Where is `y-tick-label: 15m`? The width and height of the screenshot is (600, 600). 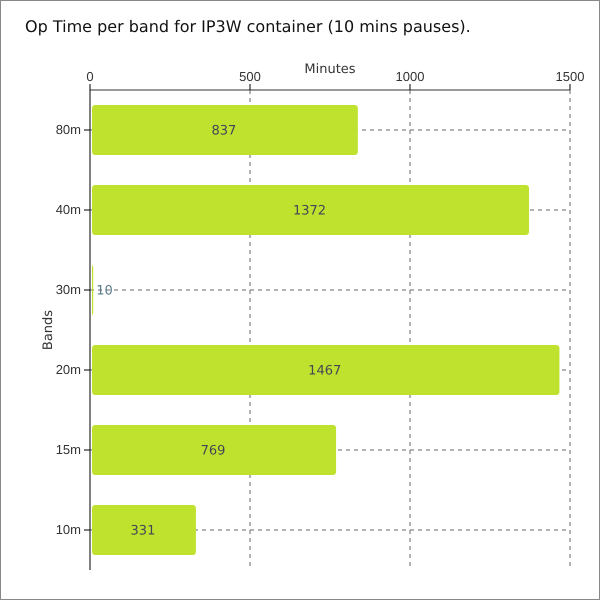 y-tick-label: 15m is located at coordinates (68, 450).